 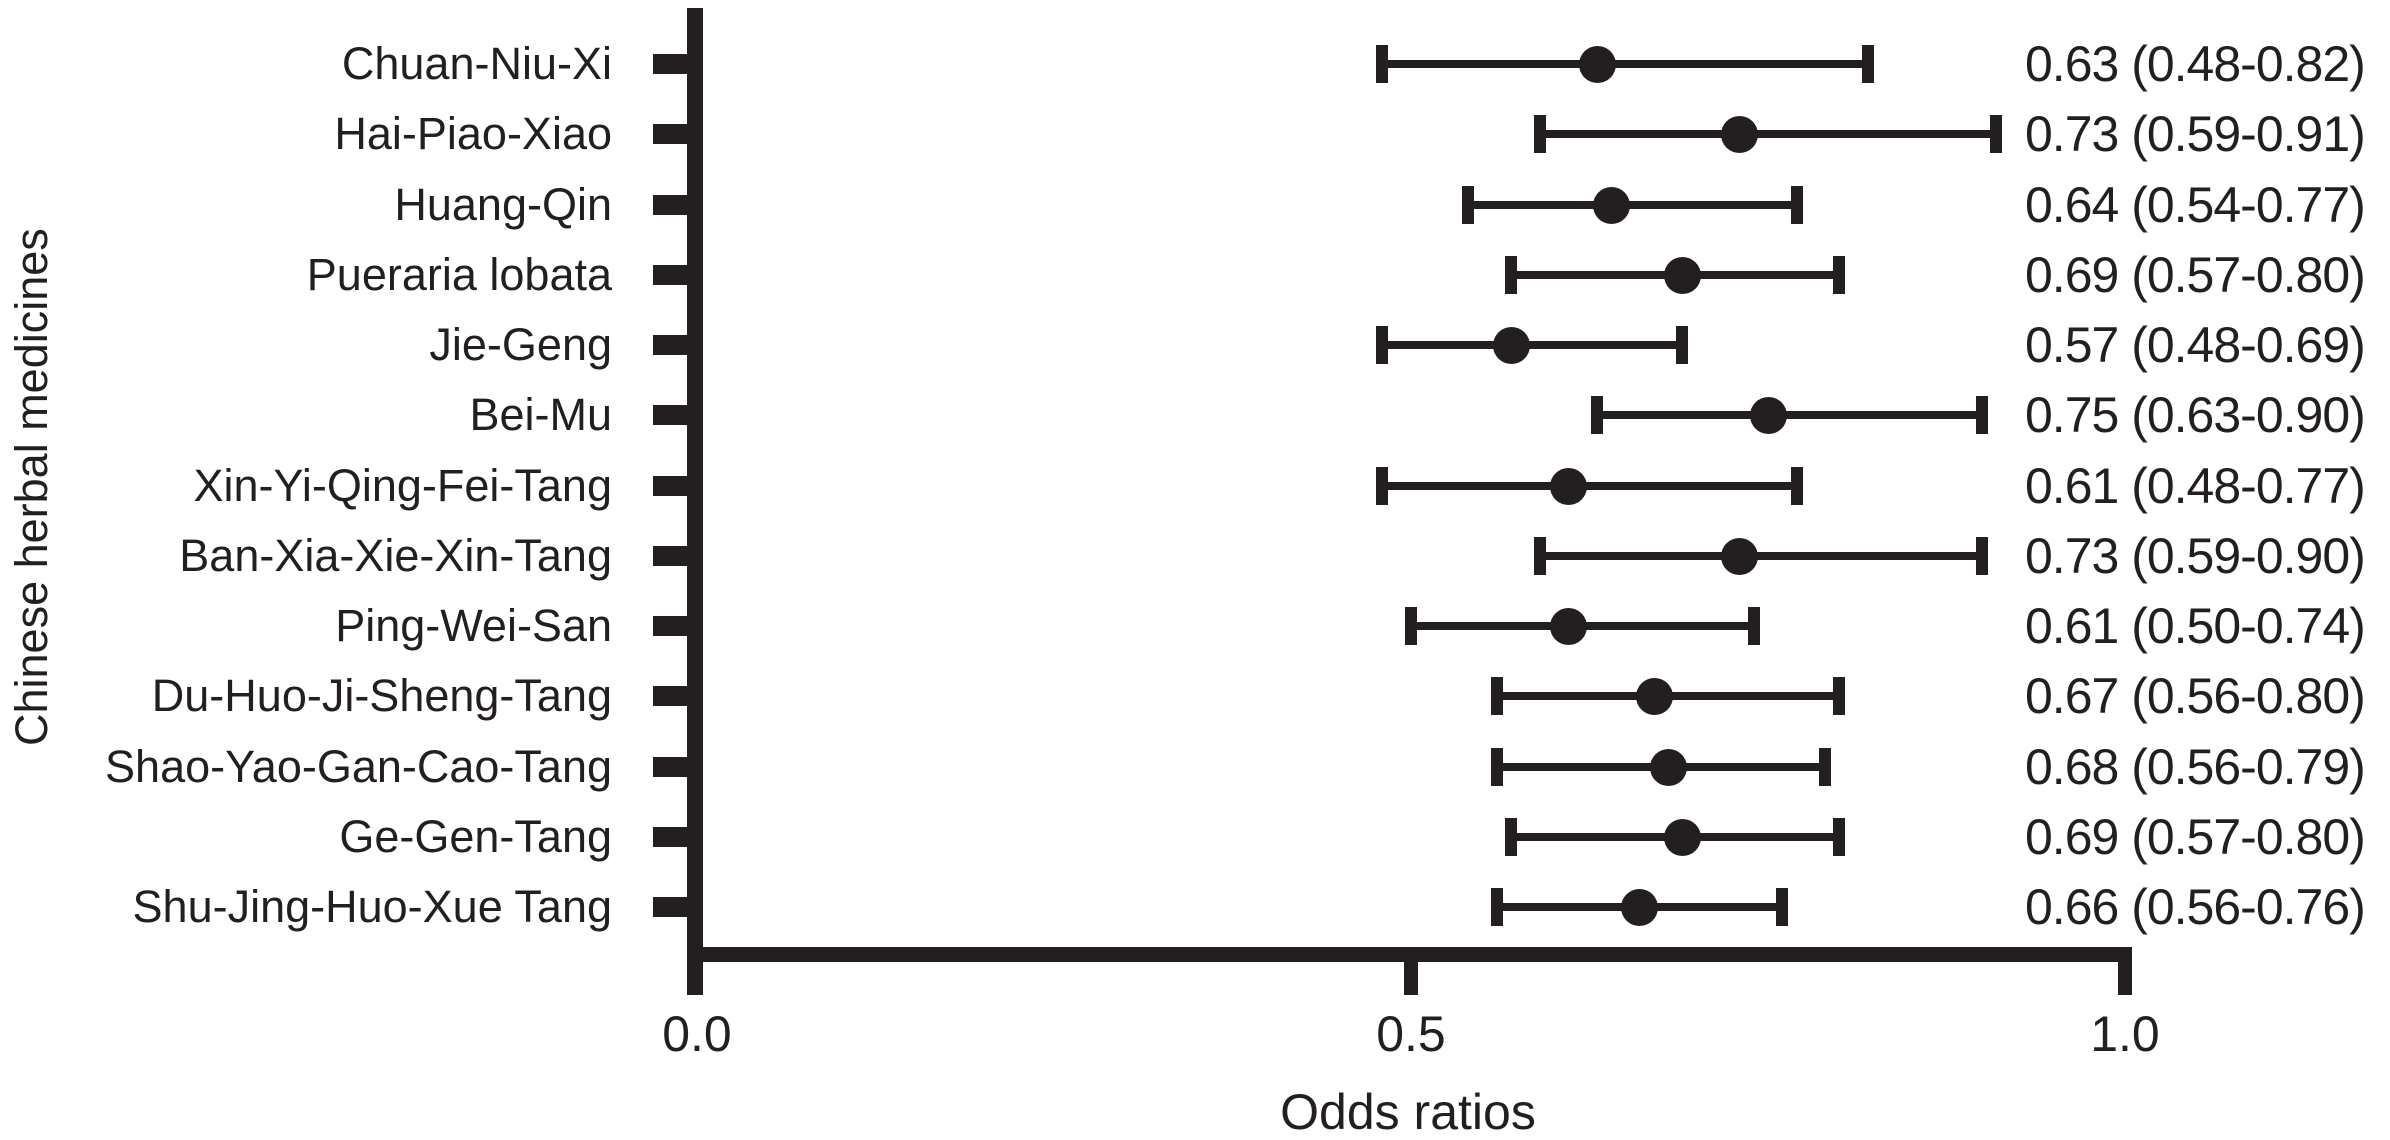 What do you see at coordinates (2195, 556) in the screenshot?
I see `odds-ratio-value-text: 0.73 (0.59-0.90)` at bounding box center [2195, 556].